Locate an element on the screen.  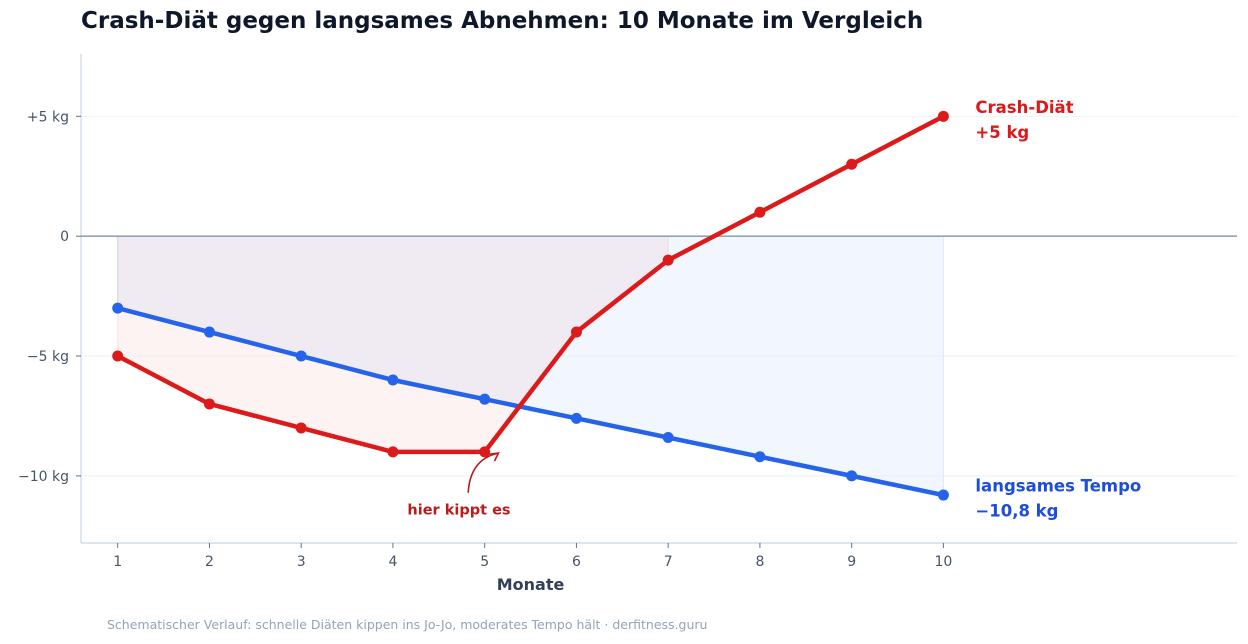
crash-end-label: Crash-Diät is located at coordinates (1024, 107).